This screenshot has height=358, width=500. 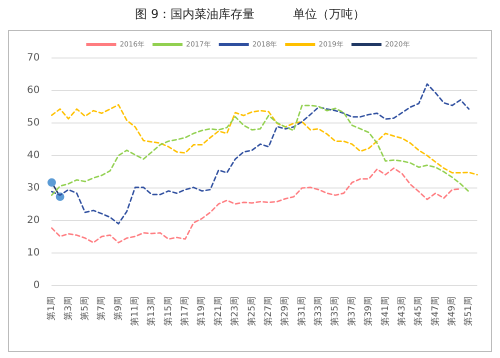 What do you see at coordinates (468, 311) in the screenshot?
I see `x-tick-label: 第51周` at bounding box center [468, 311].